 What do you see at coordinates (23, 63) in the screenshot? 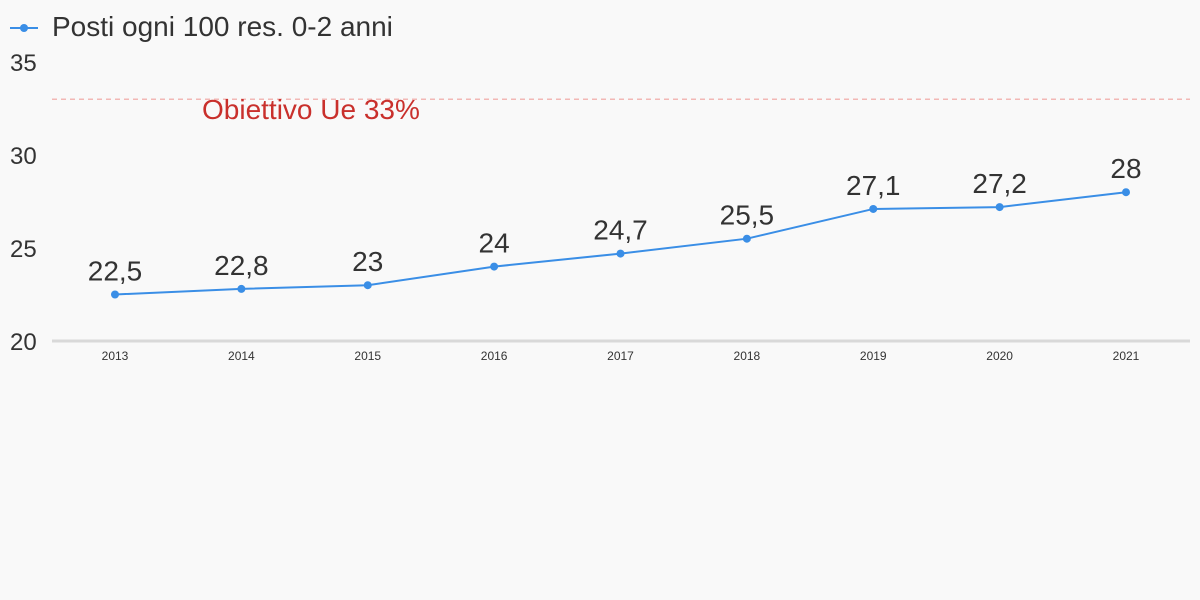
I see `y-tick-label: 35` at bounding box center [23, 63].